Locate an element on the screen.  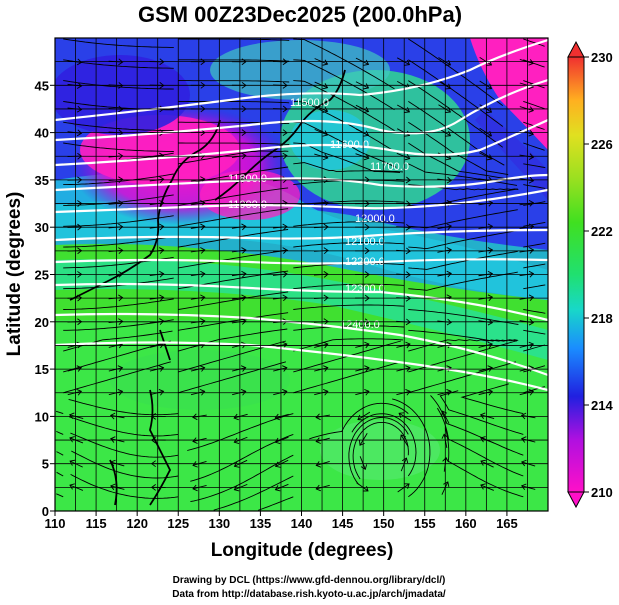
contour-label: 12200.0 is located at coordinates (365, 262).